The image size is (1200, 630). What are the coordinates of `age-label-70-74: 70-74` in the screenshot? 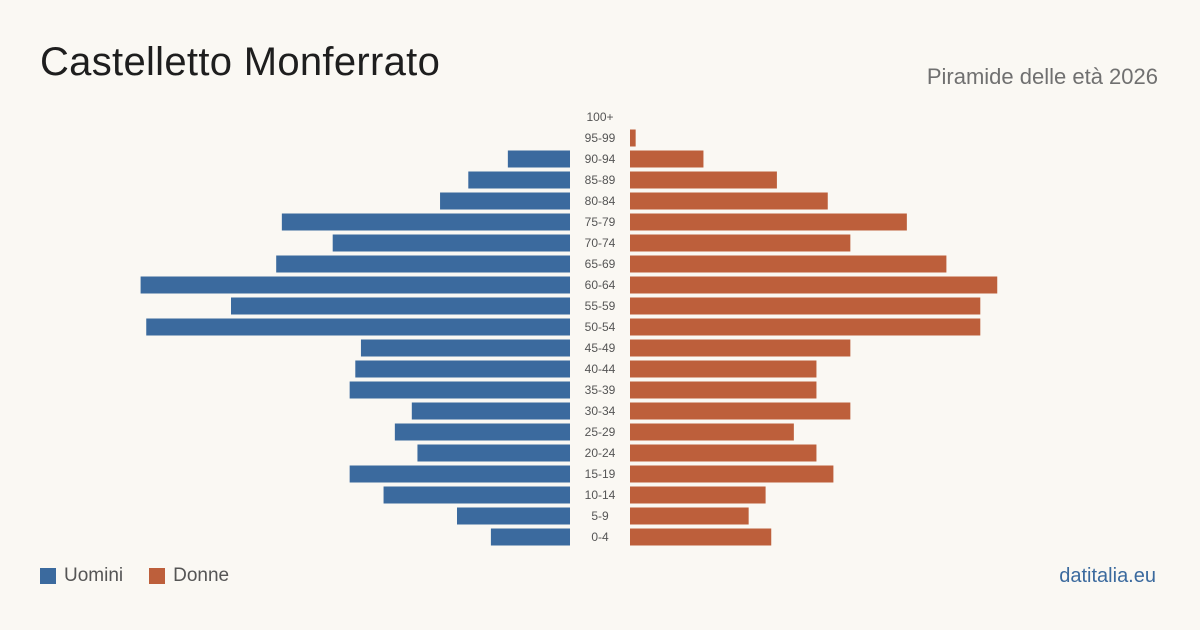 It's located at (600, 243).